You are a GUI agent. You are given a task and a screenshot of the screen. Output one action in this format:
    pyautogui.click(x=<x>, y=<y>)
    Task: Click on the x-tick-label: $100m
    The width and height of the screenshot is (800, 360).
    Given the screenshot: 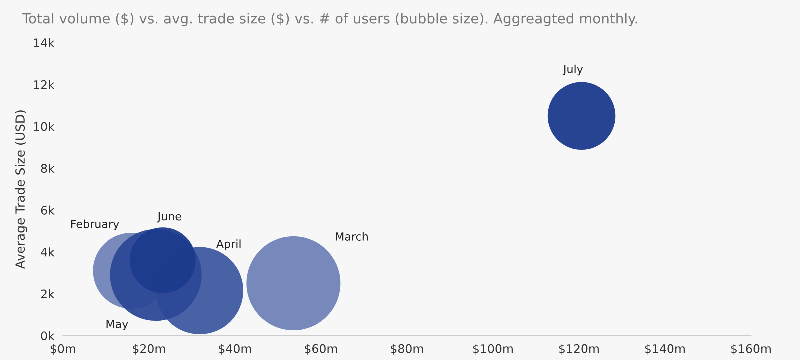 What is the action you would take?
    pyautogui.click(x=493, y=349)
    